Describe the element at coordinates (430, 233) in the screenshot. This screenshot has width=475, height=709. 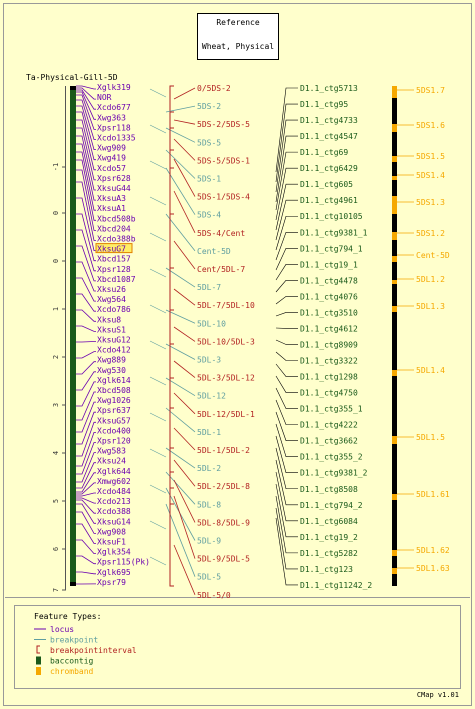
I see `chromband-label: 5DS1.2` at that location.